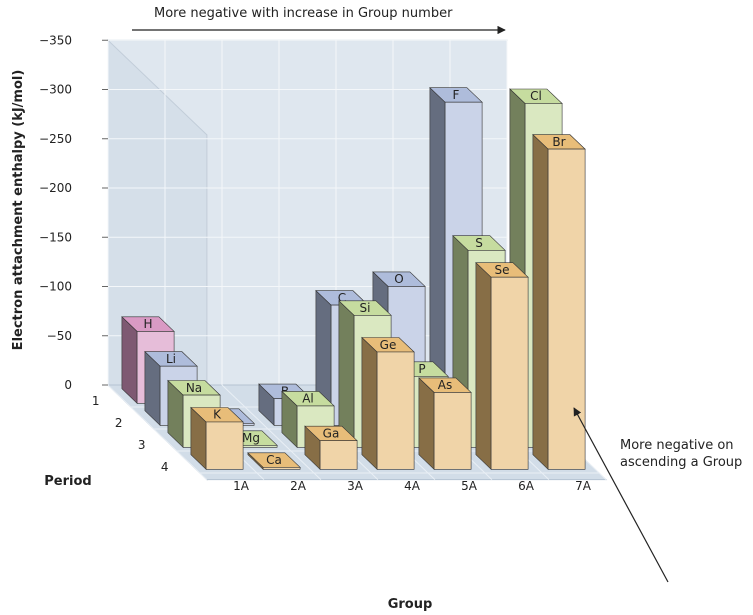  What do you see at coordinates (558, 142) in the screenshot?
I see `bar-label: Br` at bounding box center [558, 142].